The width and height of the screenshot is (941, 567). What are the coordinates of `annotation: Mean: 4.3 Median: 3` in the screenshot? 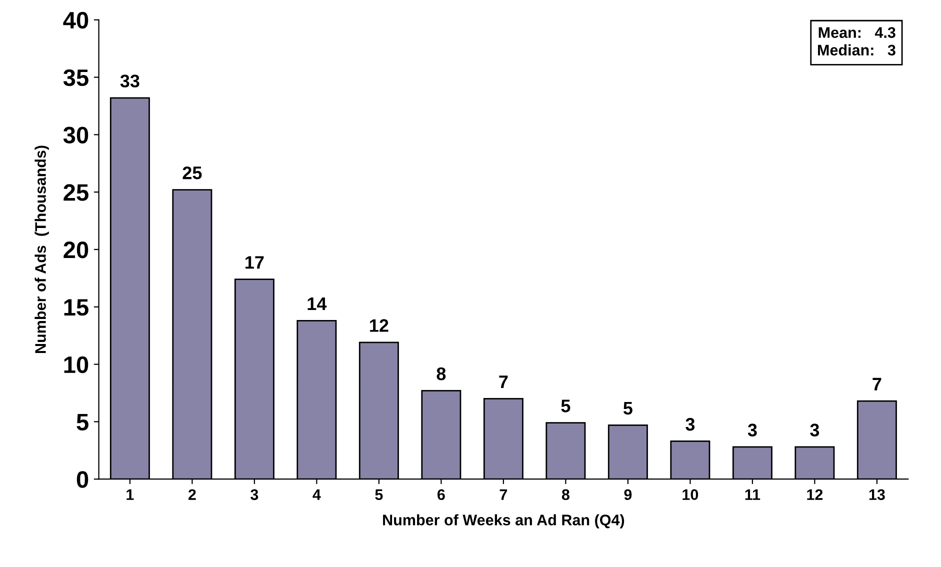 It's located at (857, 41).